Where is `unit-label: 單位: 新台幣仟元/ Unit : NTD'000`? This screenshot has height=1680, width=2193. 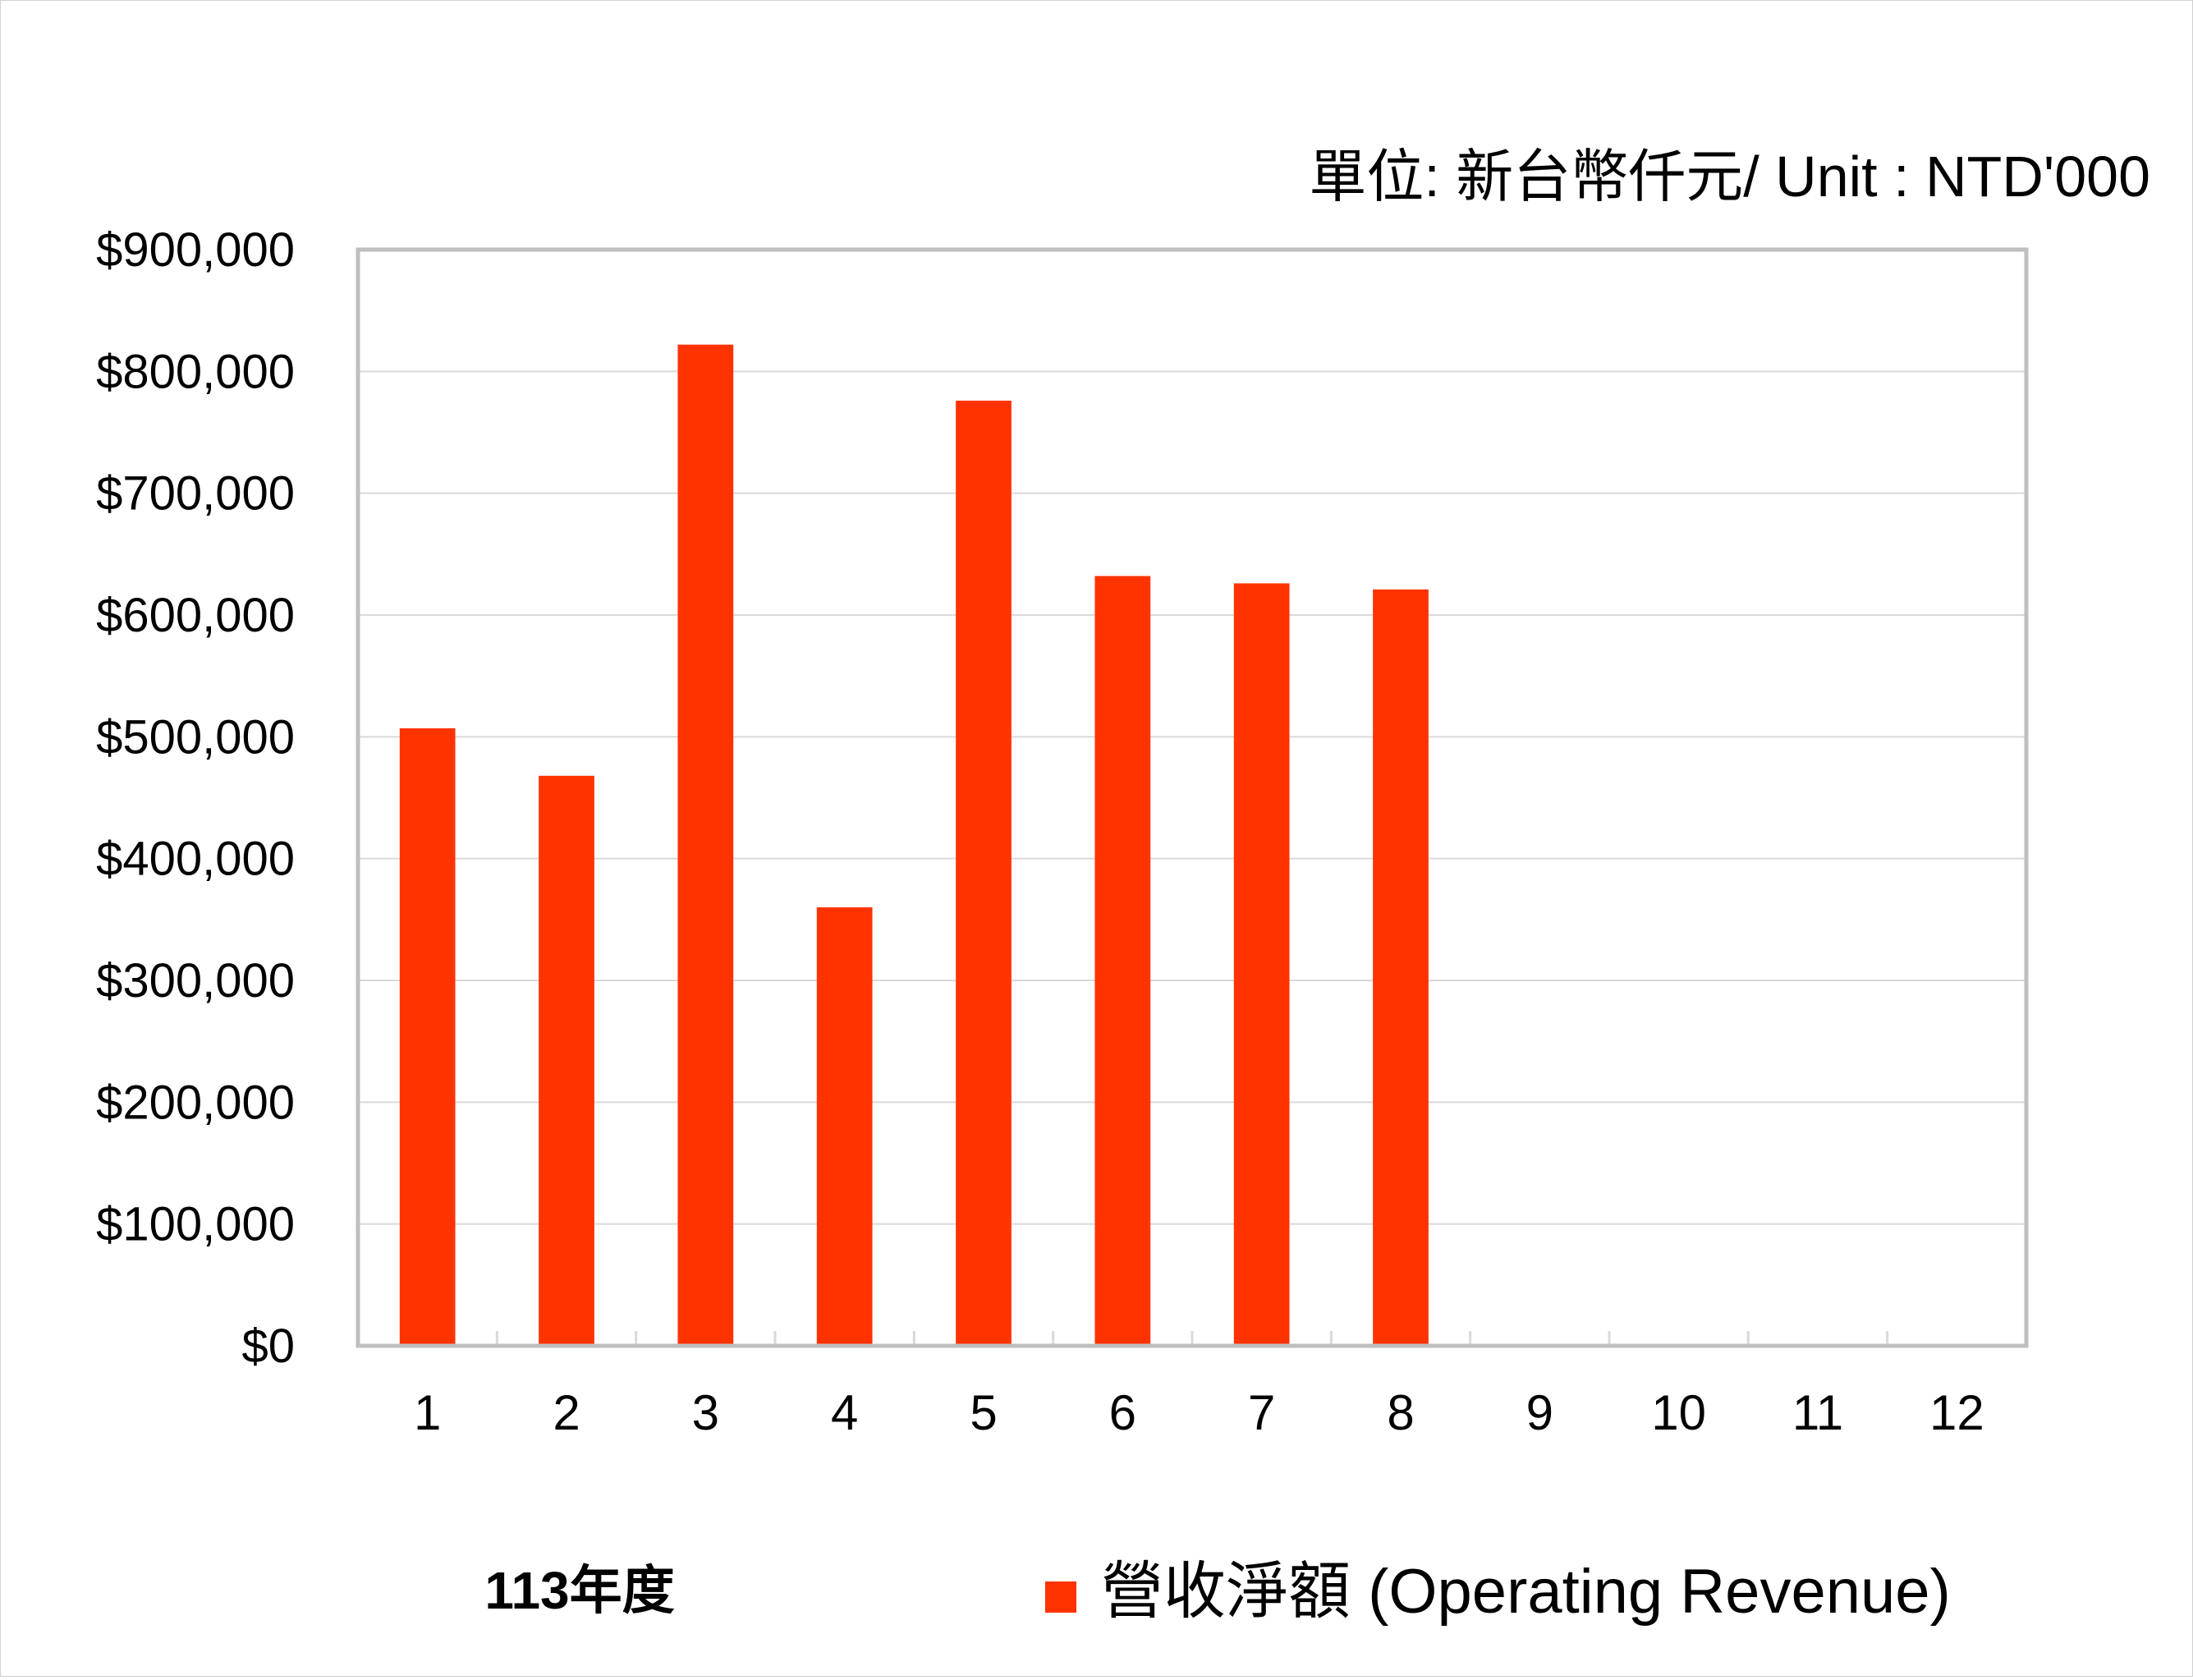 unit-label: 單位: 新台幣仟元/ Unit : NTD'000 is located at coordinates (1729, 177).